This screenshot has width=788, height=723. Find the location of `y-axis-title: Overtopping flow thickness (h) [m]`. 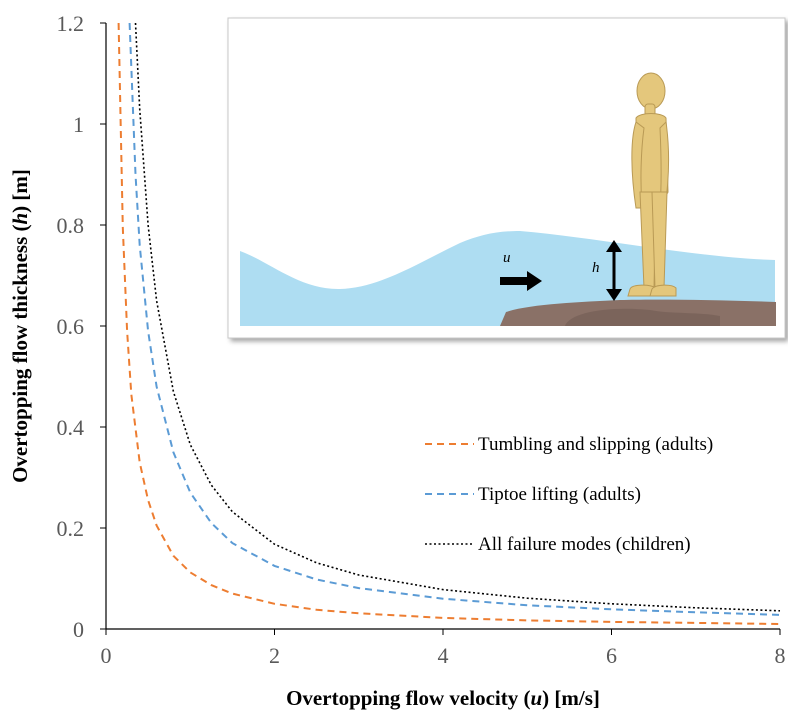

y-axis-title: Overtopping flow thickness (h) [m] is located at coordinates (20, 326).